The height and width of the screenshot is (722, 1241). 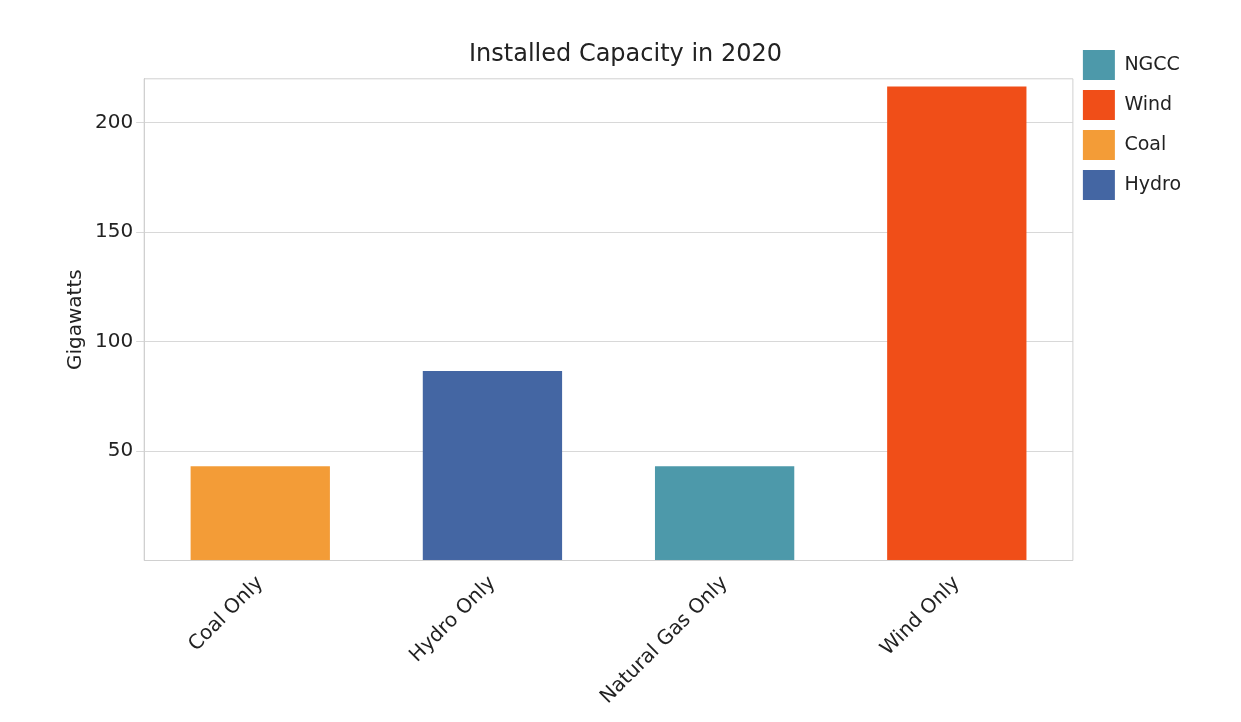 I want to click on chart-title: Installed Capacity in 2020, so click(x=625, y=52).